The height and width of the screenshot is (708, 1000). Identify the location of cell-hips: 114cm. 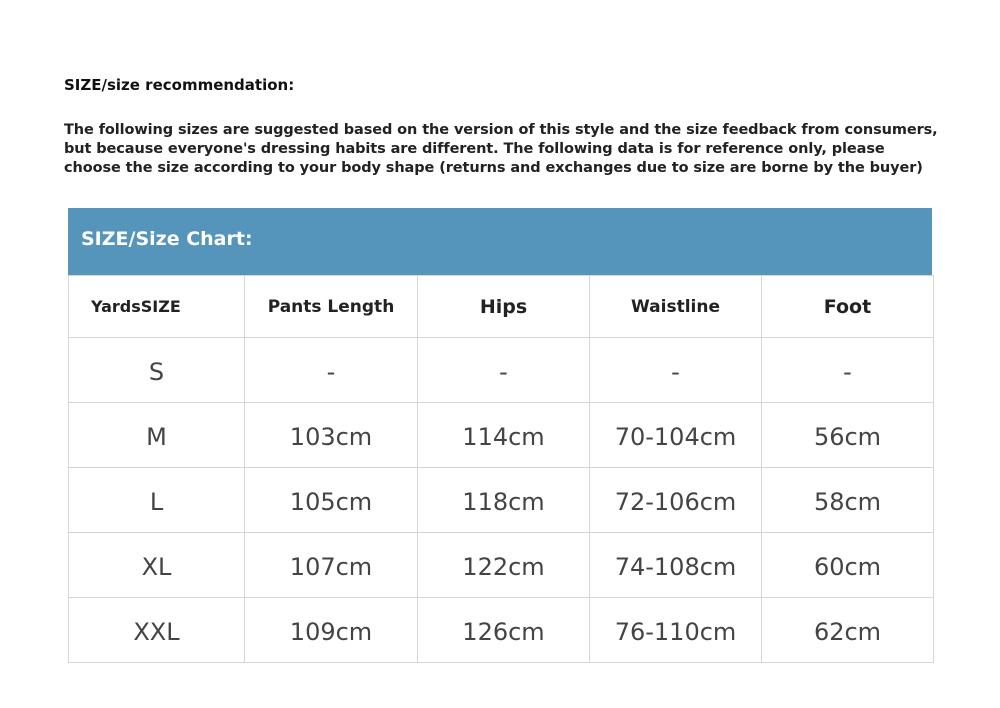
(503, 435).